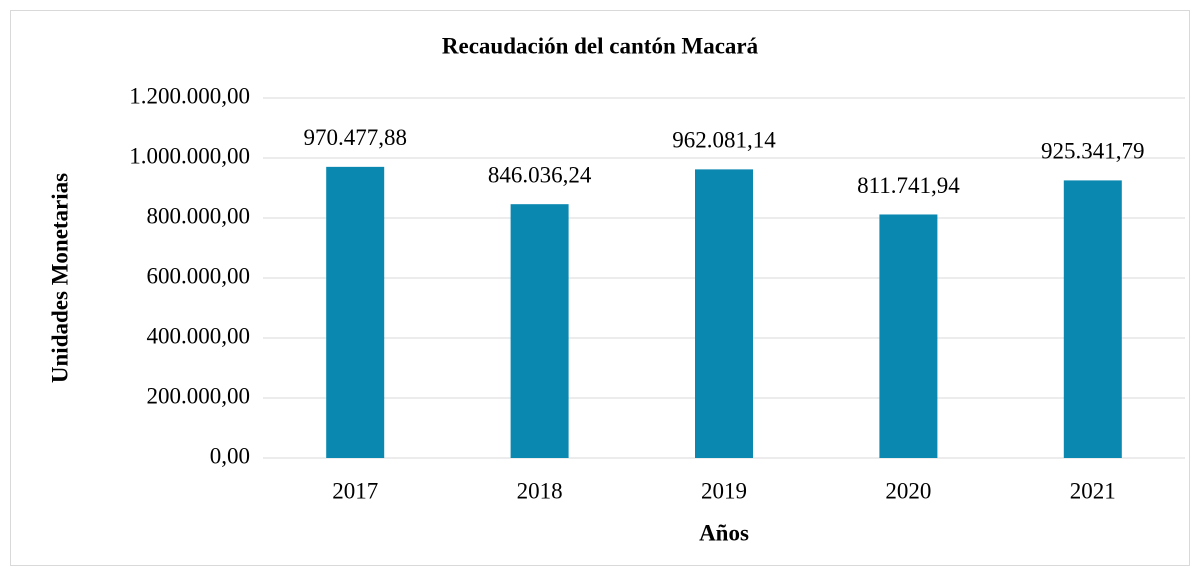  I want to click on x-tick-label: 2021, so click(1093, 490).